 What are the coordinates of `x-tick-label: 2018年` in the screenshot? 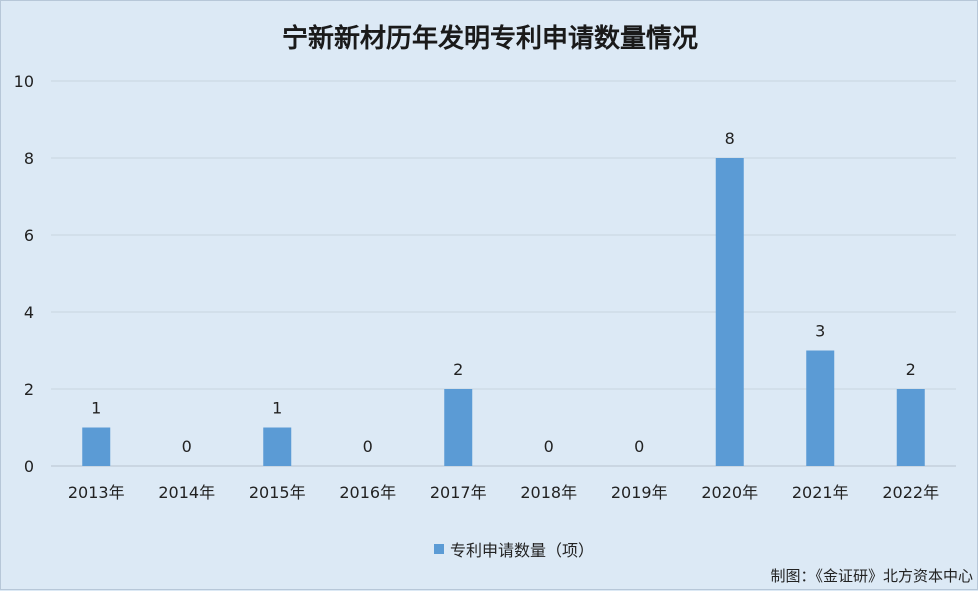 It's located at (548, 492).